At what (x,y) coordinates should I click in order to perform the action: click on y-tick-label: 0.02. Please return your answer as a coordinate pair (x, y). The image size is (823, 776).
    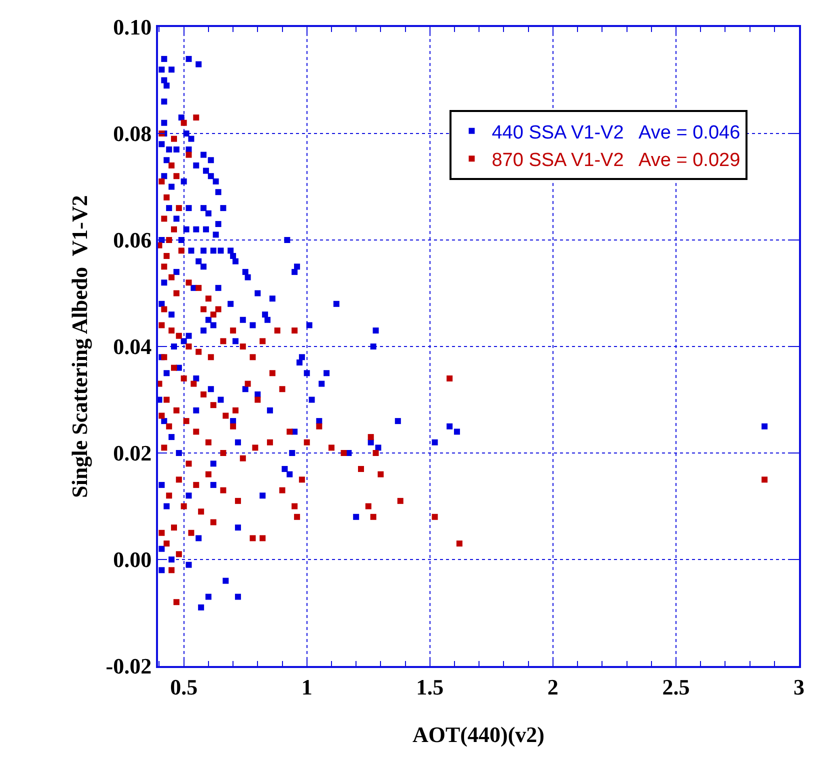
    Looking at the image, I should click on (132, 453).